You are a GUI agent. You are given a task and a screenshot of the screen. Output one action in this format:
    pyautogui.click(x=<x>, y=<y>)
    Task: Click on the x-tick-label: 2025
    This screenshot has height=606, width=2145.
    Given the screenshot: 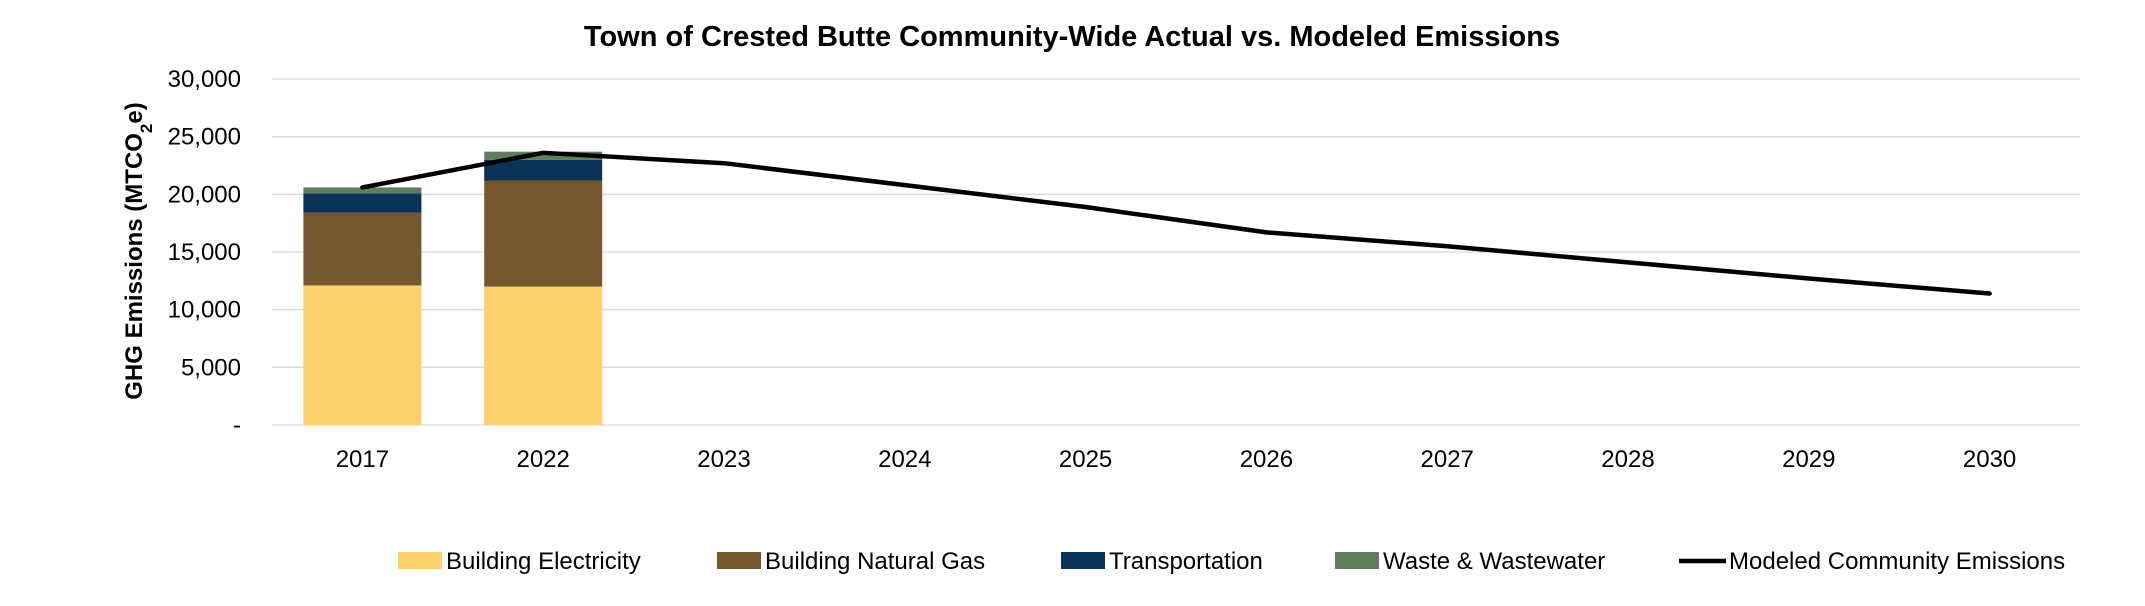 What is the action you would take?
    pyautogui.click(x=1085, y=459)
    